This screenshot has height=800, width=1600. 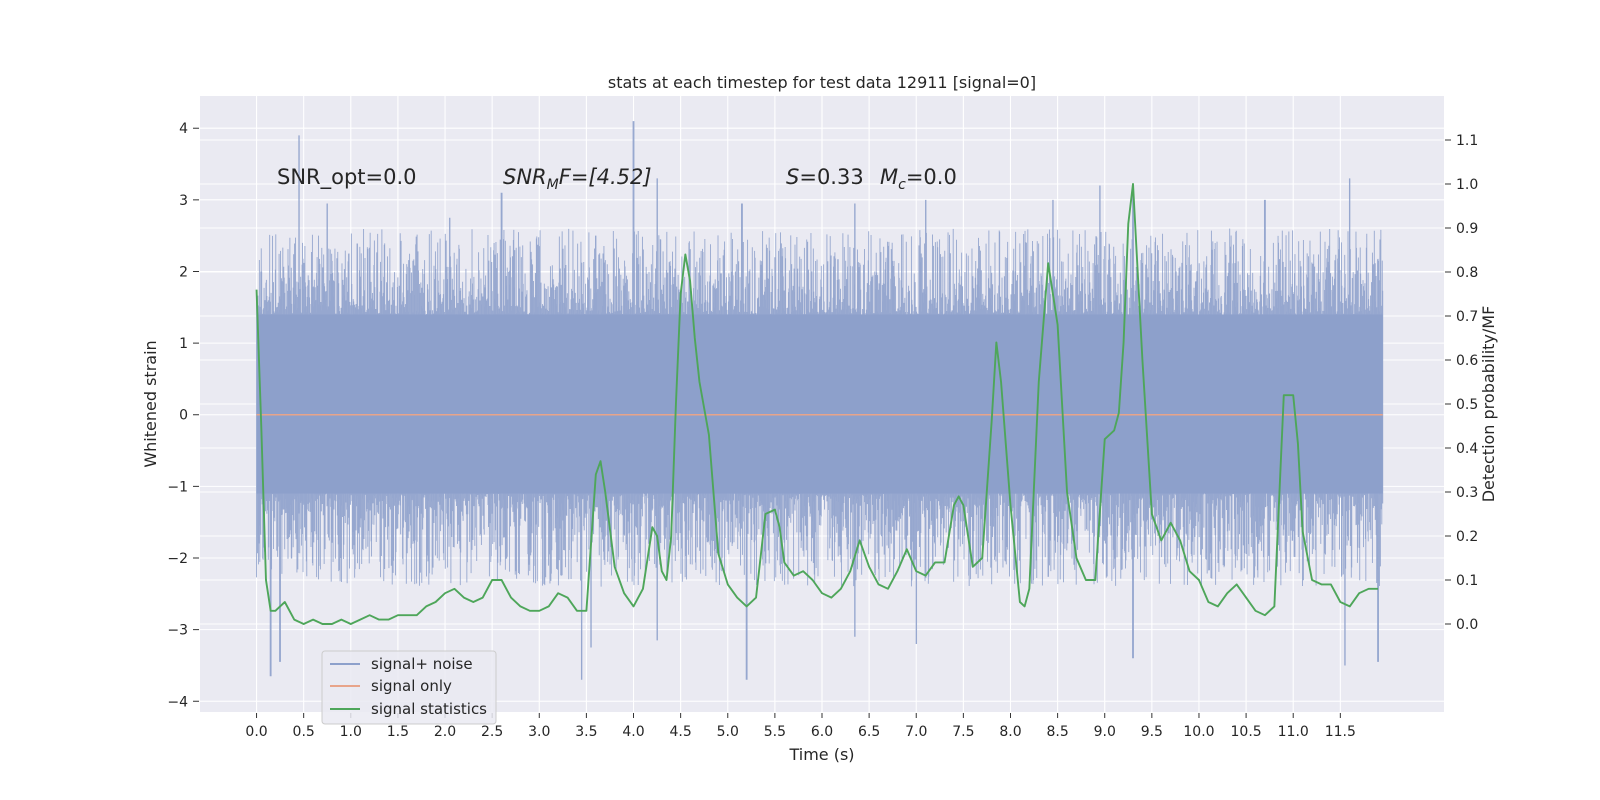 I want to click on legend-label-signal-noise: signal+ noise, so click(x=422, y=664).